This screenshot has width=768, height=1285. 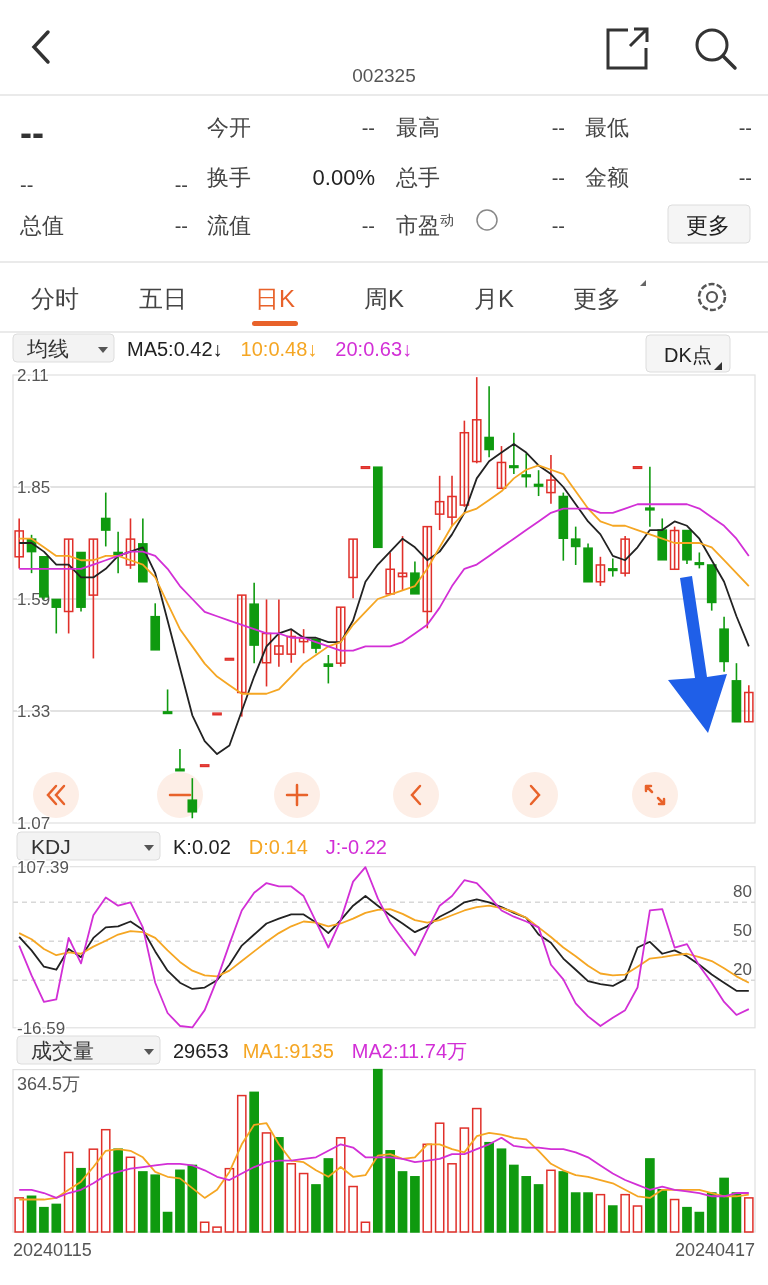 What do you see at coordinates (47, 348) in the screenshot?
I see `chart-title: 均线` at bounding box center [47, 348].